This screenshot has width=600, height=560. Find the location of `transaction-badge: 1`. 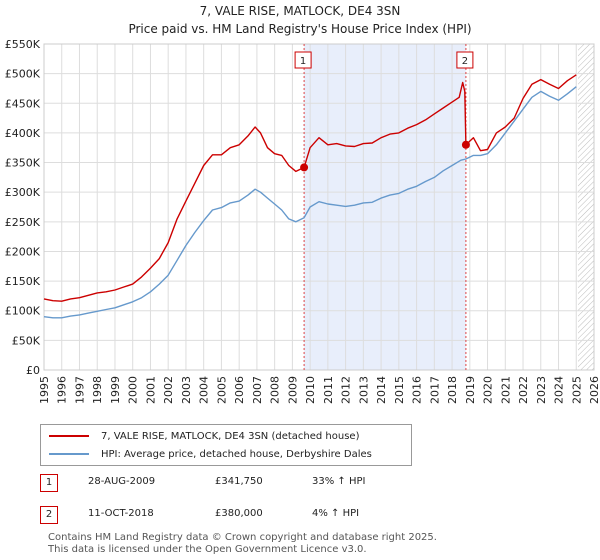

transaction-badge: 1 is located at coordinates (49, 483).